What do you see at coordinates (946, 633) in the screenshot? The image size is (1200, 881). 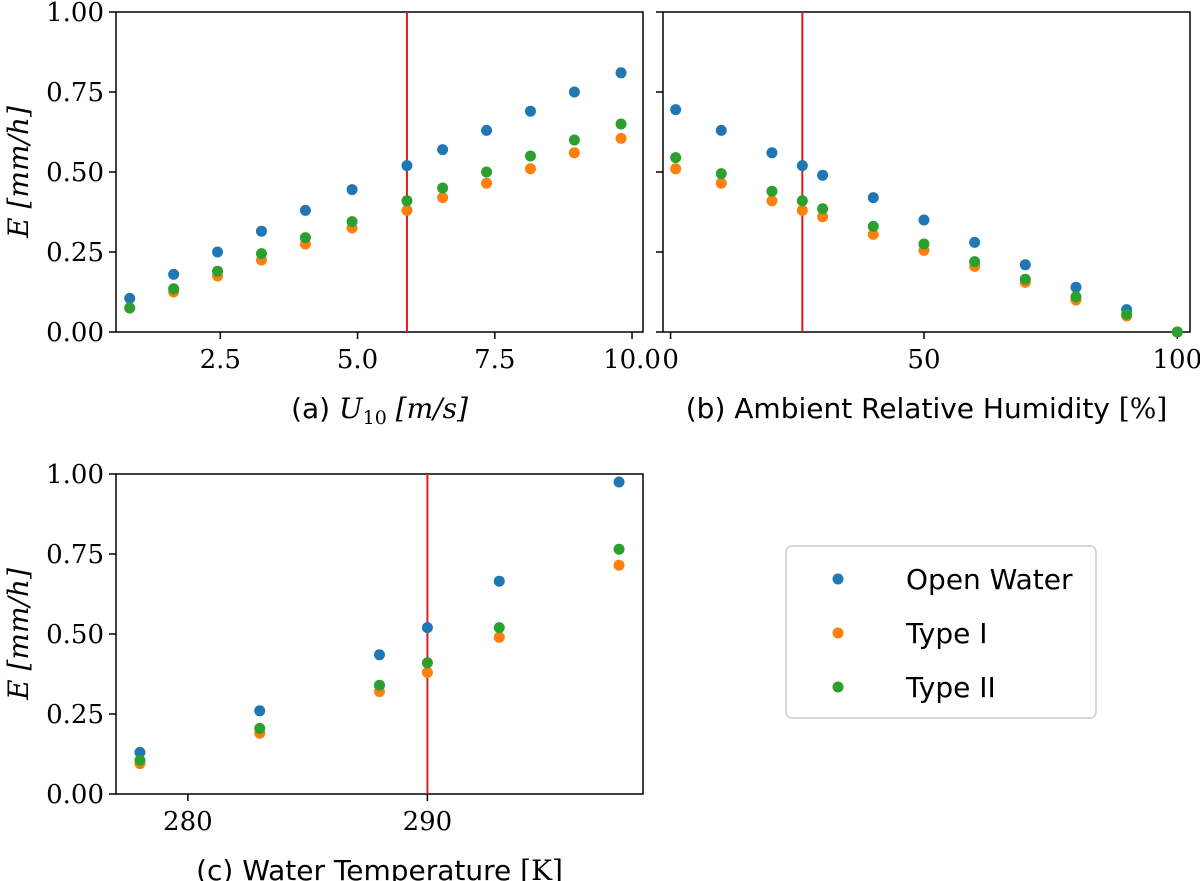 I see `legend-label-type-i: Type I` at bounding box center [946, 633].